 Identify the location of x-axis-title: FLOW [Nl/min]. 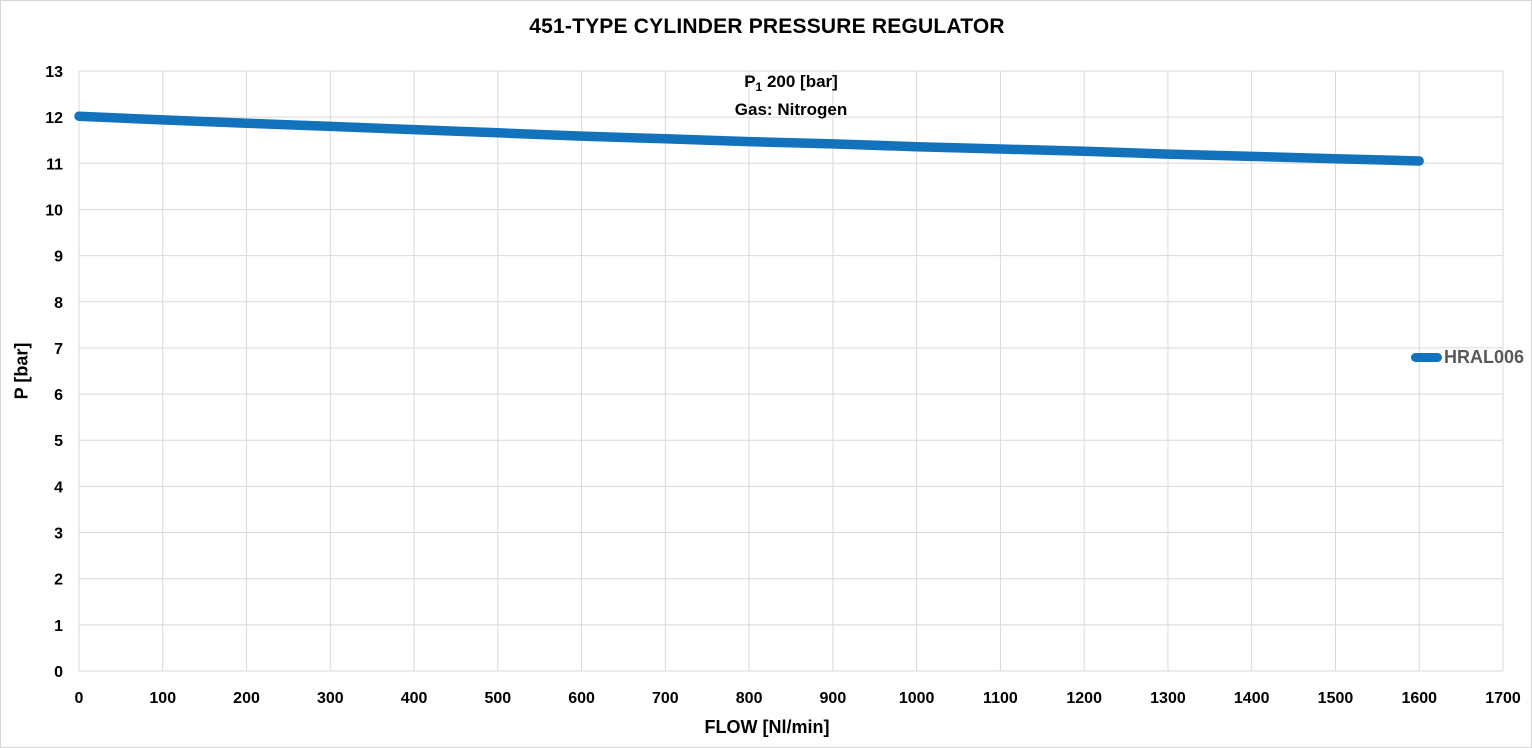
(767, 727).